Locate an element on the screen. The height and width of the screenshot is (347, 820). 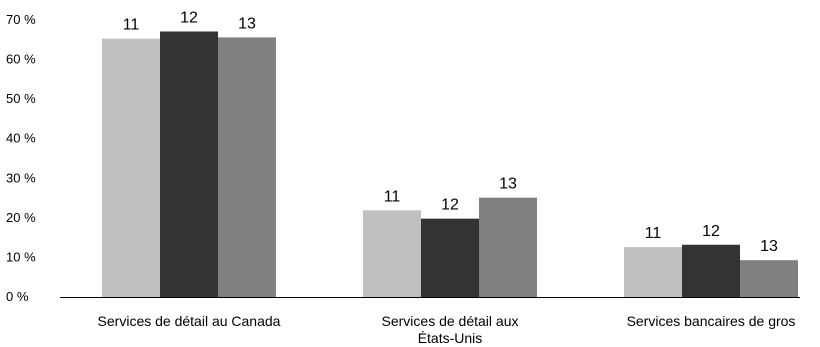
y-tick-label: 50 % is located at coordinates (21, 98).